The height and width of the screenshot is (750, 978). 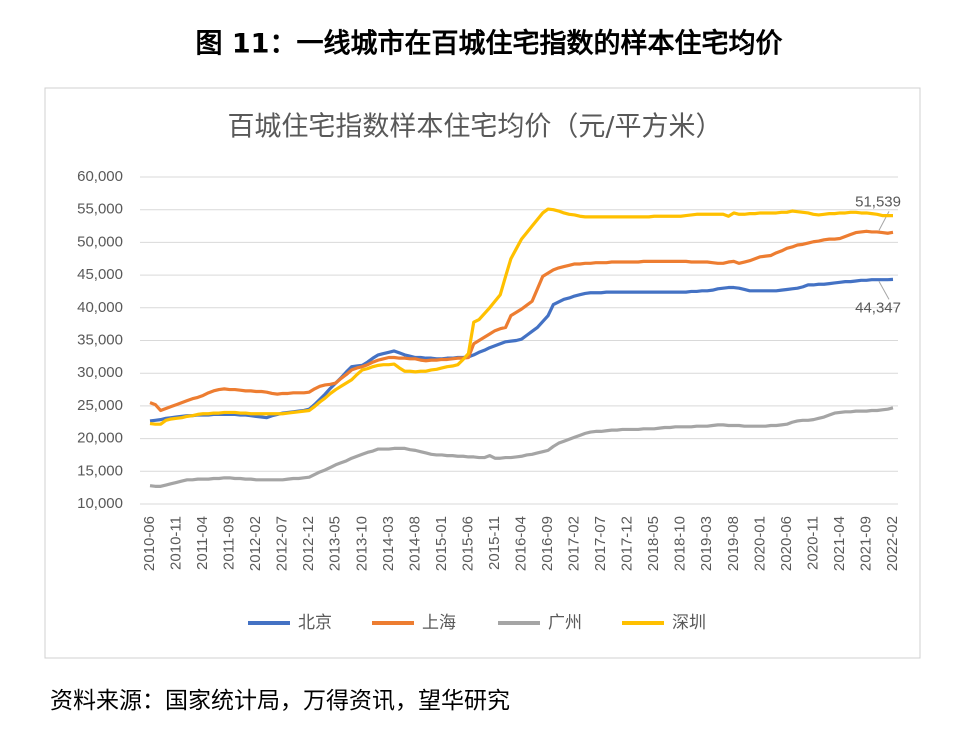 I want to click on y-tick-label: 25,000, so click(x=100, y=405).